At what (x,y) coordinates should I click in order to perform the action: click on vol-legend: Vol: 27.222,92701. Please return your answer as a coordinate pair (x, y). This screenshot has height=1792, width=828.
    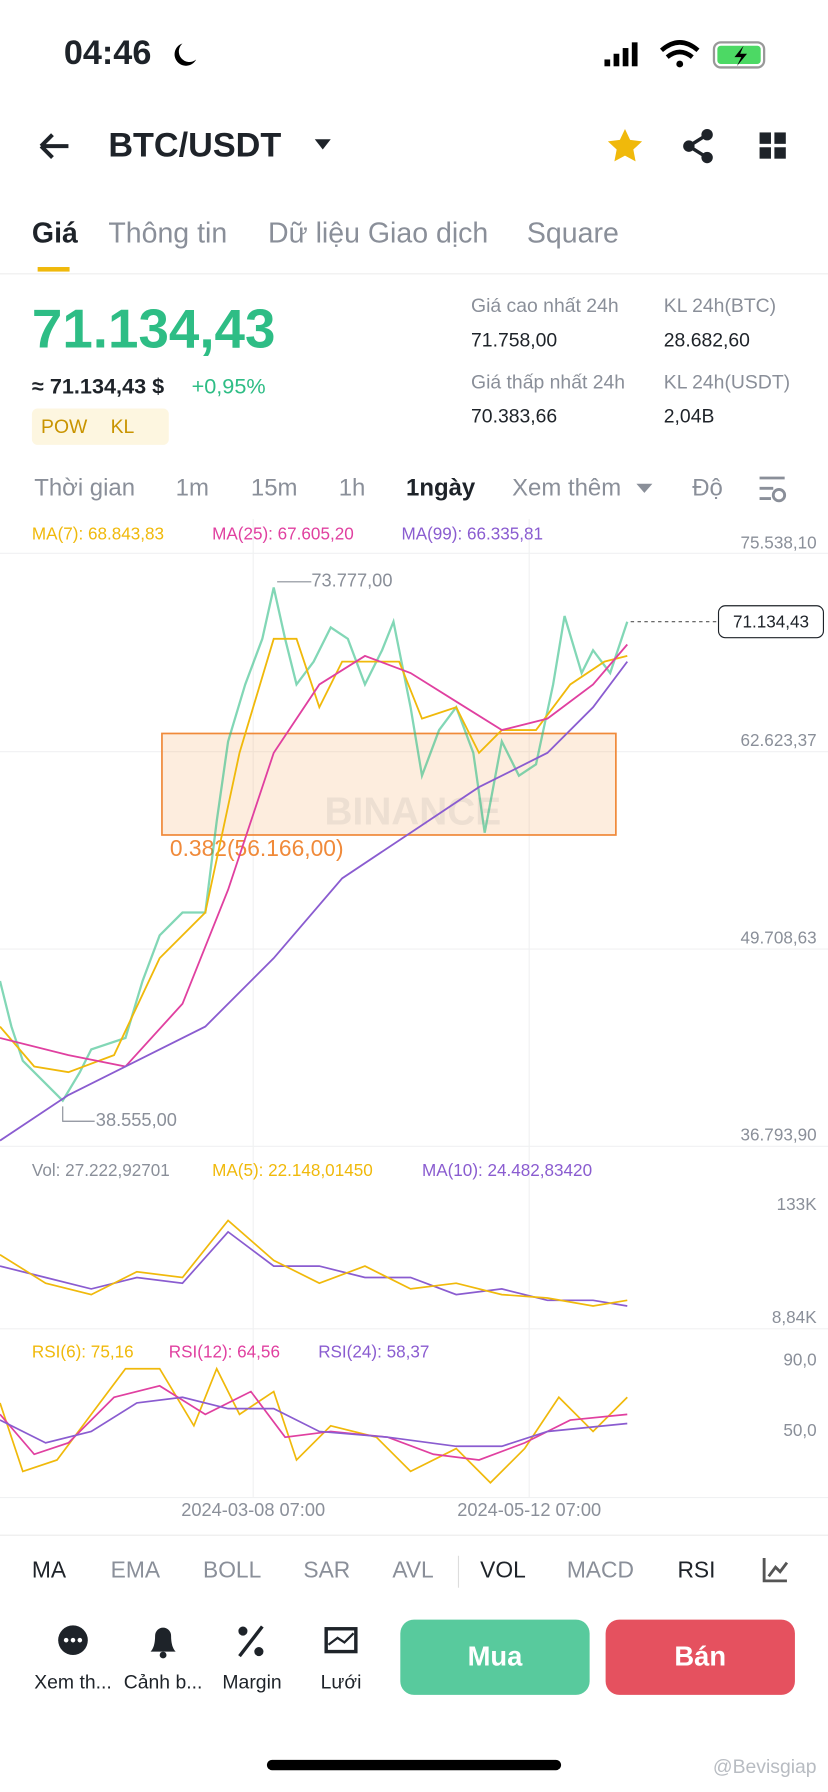
    Looking at the image, I should click on (101, 1170).